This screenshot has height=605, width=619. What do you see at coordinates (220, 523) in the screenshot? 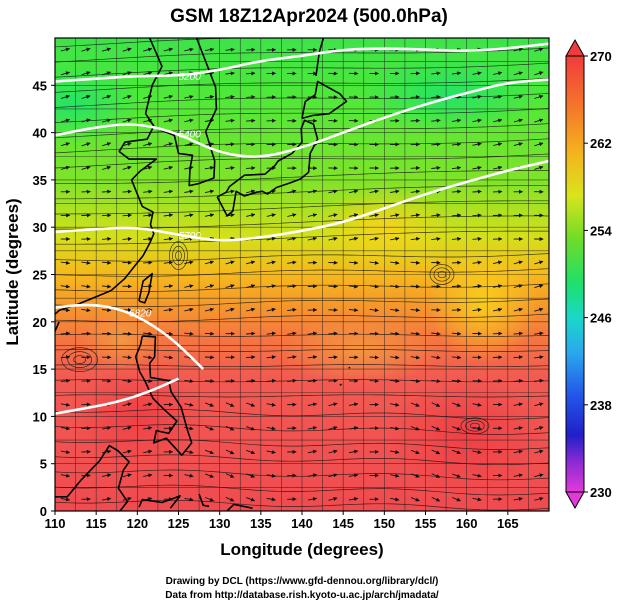
I see `x-tick-label: 130` at bounding box center [220, 523].